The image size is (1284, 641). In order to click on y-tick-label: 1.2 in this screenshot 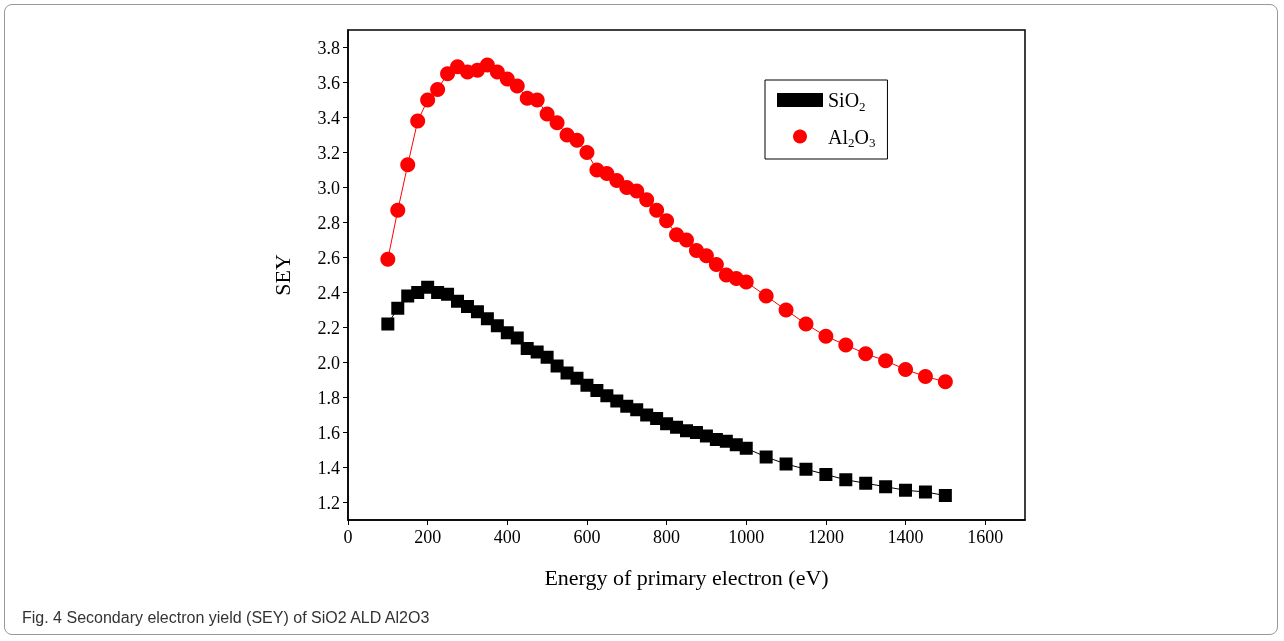, I will do `click(328, 502)`.